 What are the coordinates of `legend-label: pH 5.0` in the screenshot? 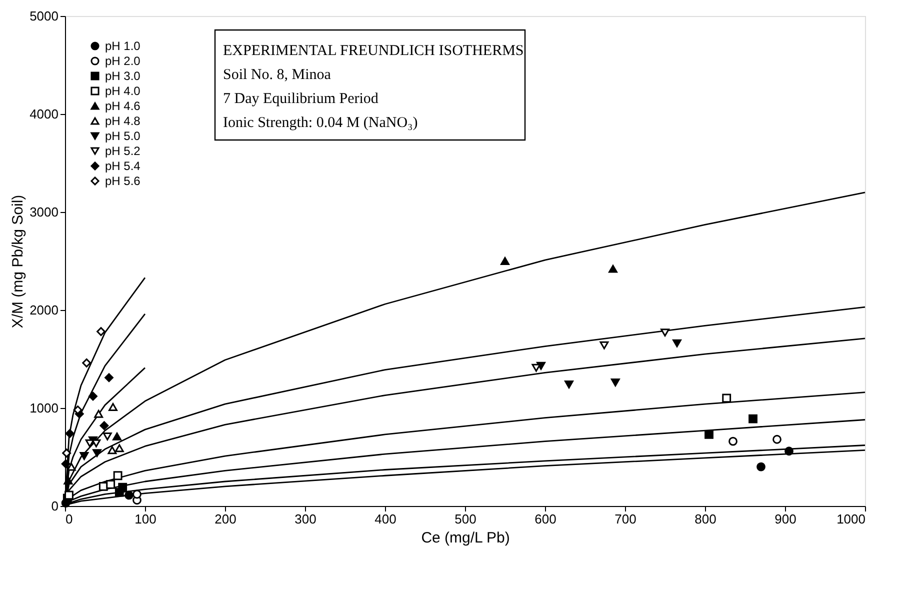 It's located at (123, 136).